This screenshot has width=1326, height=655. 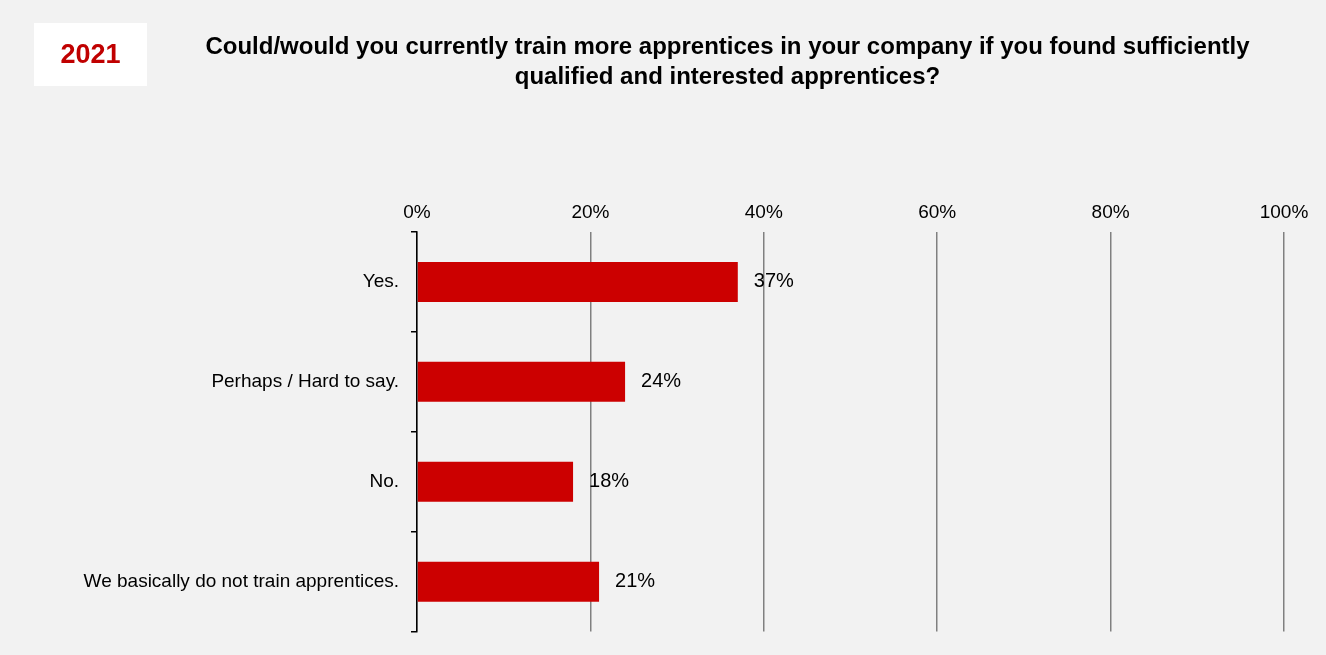 What do you see at coordinates (384, 480) in the screenshot?
I see `y-tick-label: No.` at bounding box center [384, 480].